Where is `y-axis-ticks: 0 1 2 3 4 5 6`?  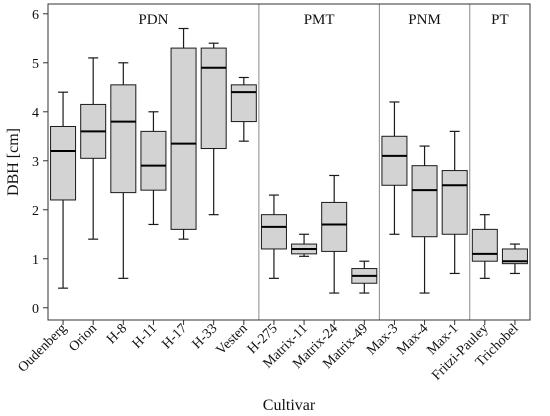
y-axis-ticks: 0 1 2 3 4 5 6 is located at coordinates (40, 162).